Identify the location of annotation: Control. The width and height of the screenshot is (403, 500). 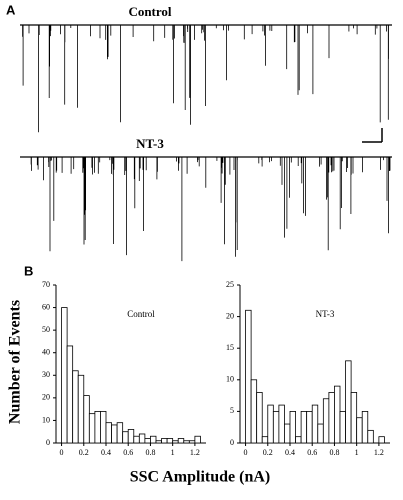
(141, 314).